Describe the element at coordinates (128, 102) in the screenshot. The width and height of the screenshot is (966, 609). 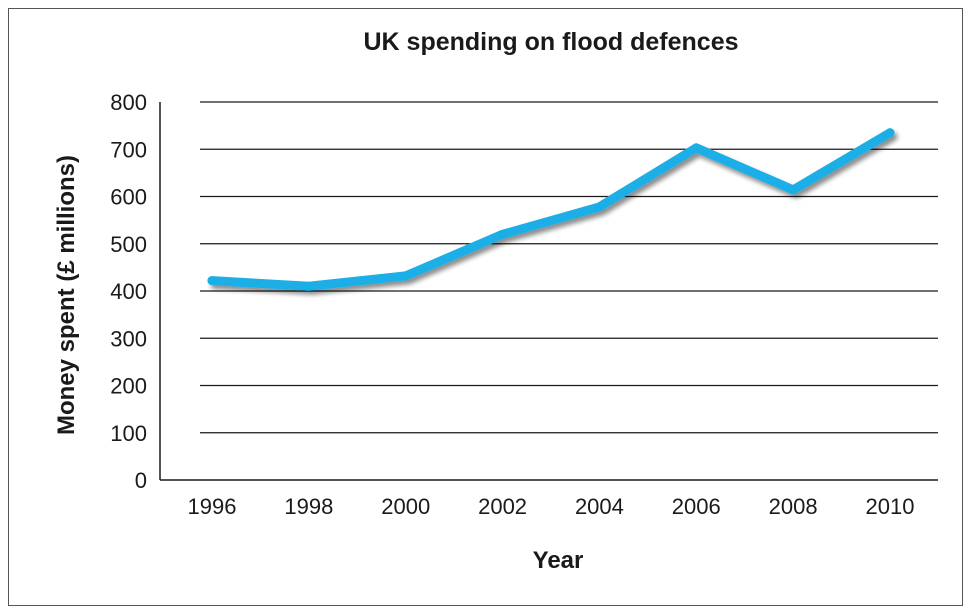
I see `y-tick-label: 800` at that location.